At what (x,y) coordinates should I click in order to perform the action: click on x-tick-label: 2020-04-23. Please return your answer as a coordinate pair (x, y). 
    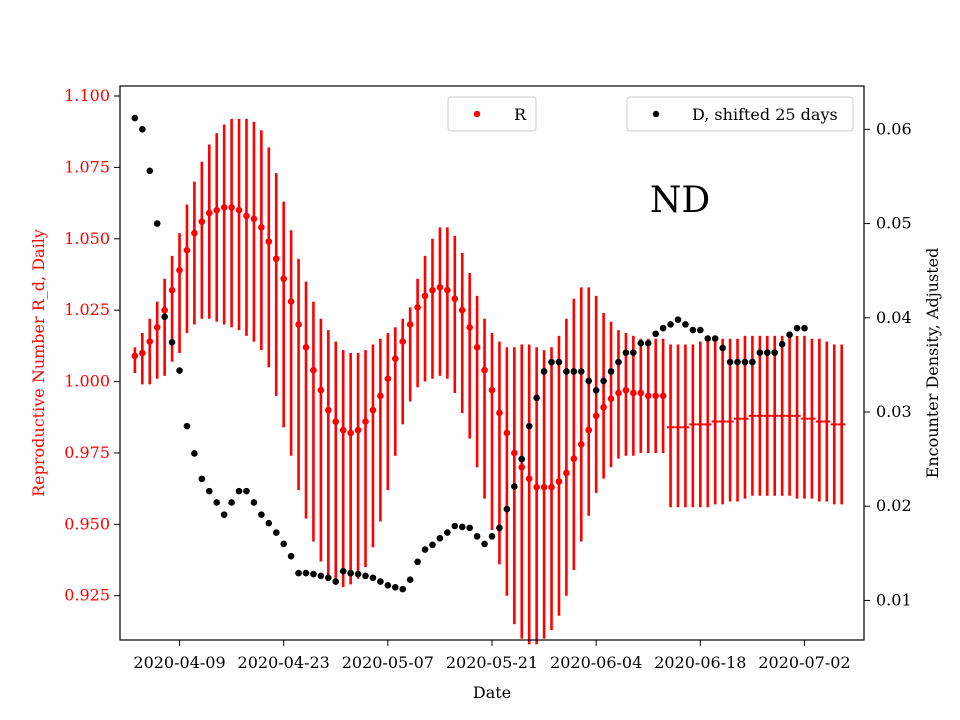
    Looking at the image, I should click on (284, 662).